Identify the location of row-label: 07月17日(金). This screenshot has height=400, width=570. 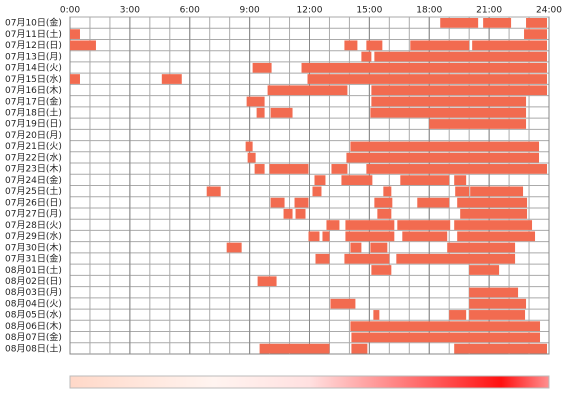
(33, 101).